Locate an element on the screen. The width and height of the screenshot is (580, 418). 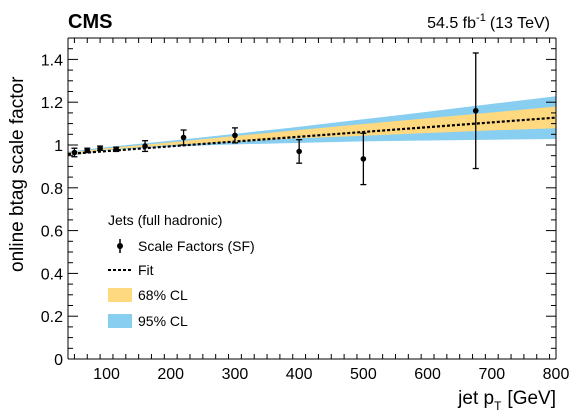
legend-fit-label: Fit is located at coordinates (146, 270).